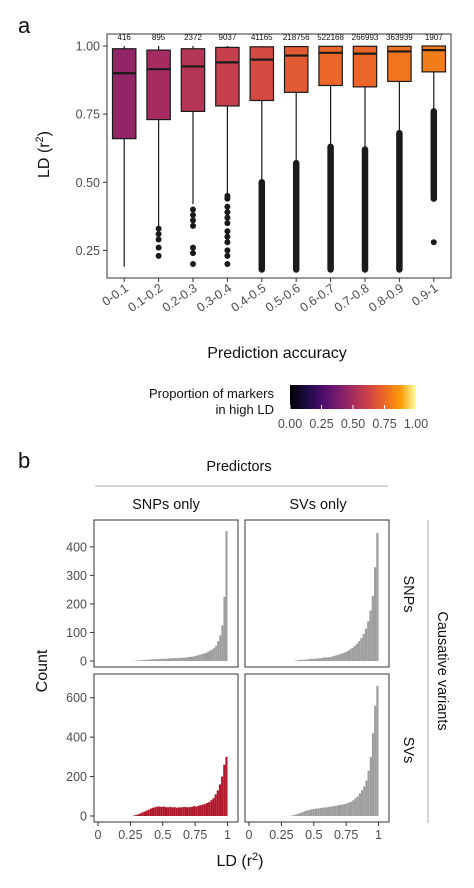  What do you see at coordinates (353, 424) in the screenshot?
I see `legend-tick-label: 0.50` at bounding box center [353, 424].